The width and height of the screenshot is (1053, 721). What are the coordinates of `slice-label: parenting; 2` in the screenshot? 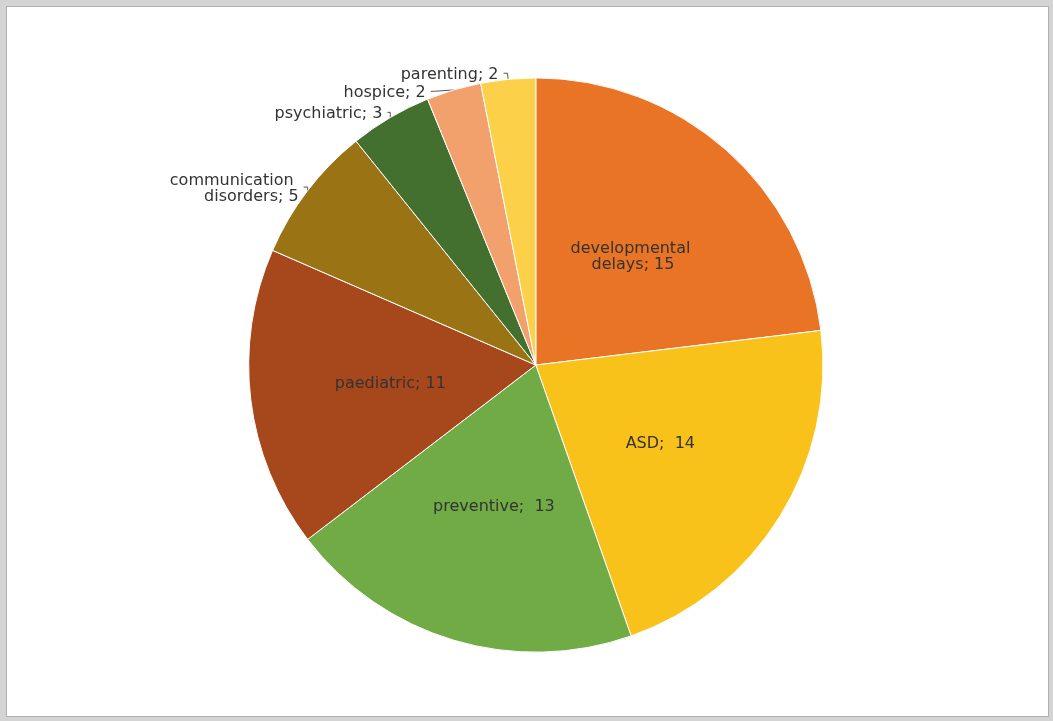 It's located at (449, 73).